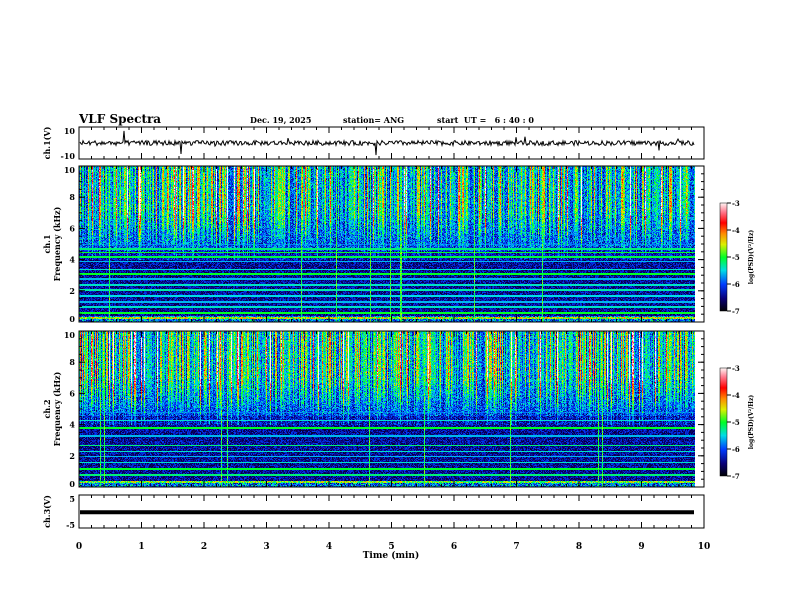  What do you see at coordinates (373, 120) in the screenshot?
I see `station-label: station= ANG` at bounding box center [373, 120].